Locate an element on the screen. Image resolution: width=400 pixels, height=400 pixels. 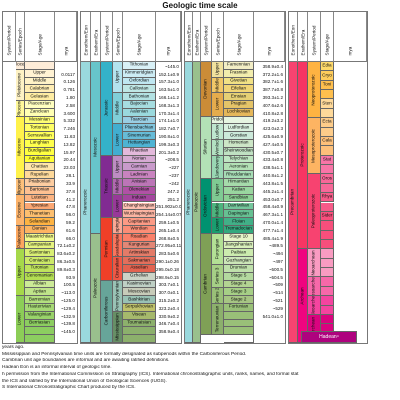
unit-system: Devonian is located at coordinates (206, 89).